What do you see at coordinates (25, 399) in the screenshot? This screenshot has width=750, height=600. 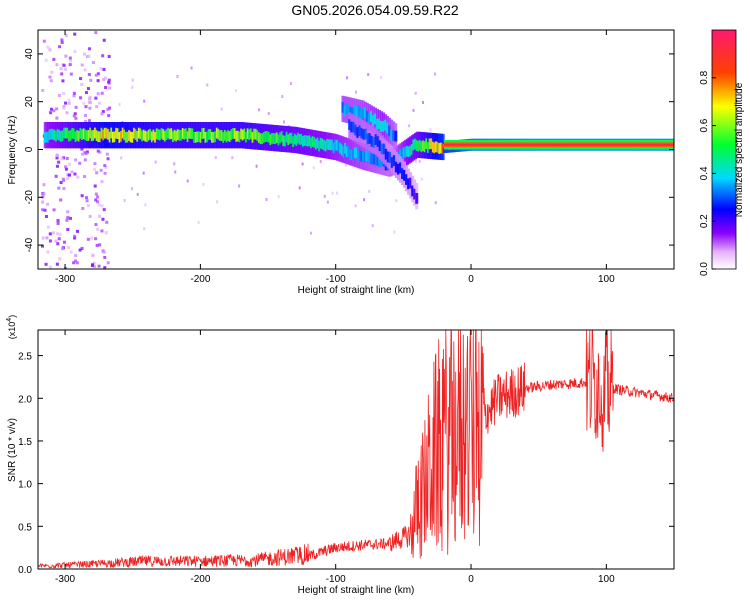 I see `y-tick-label: 2.0` at bounding box center [25, 399].